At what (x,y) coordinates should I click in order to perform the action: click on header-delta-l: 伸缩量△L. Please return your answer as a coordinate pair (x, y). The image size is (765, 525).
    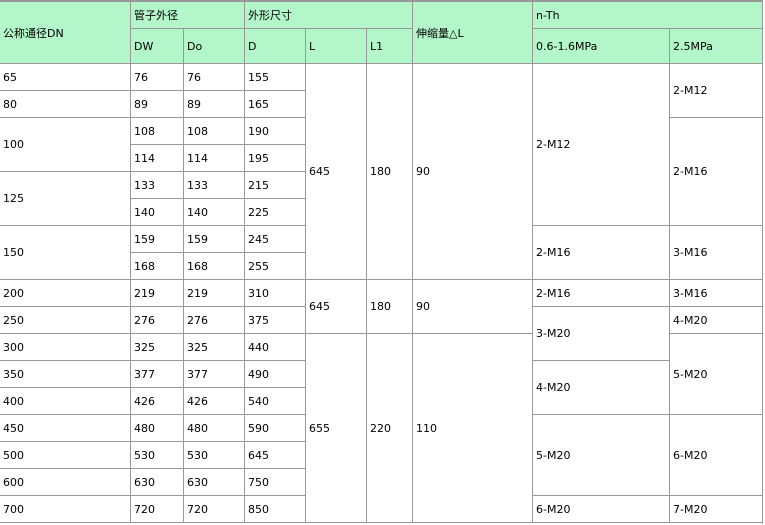
    Looking at the image, I should click on (473, 33).